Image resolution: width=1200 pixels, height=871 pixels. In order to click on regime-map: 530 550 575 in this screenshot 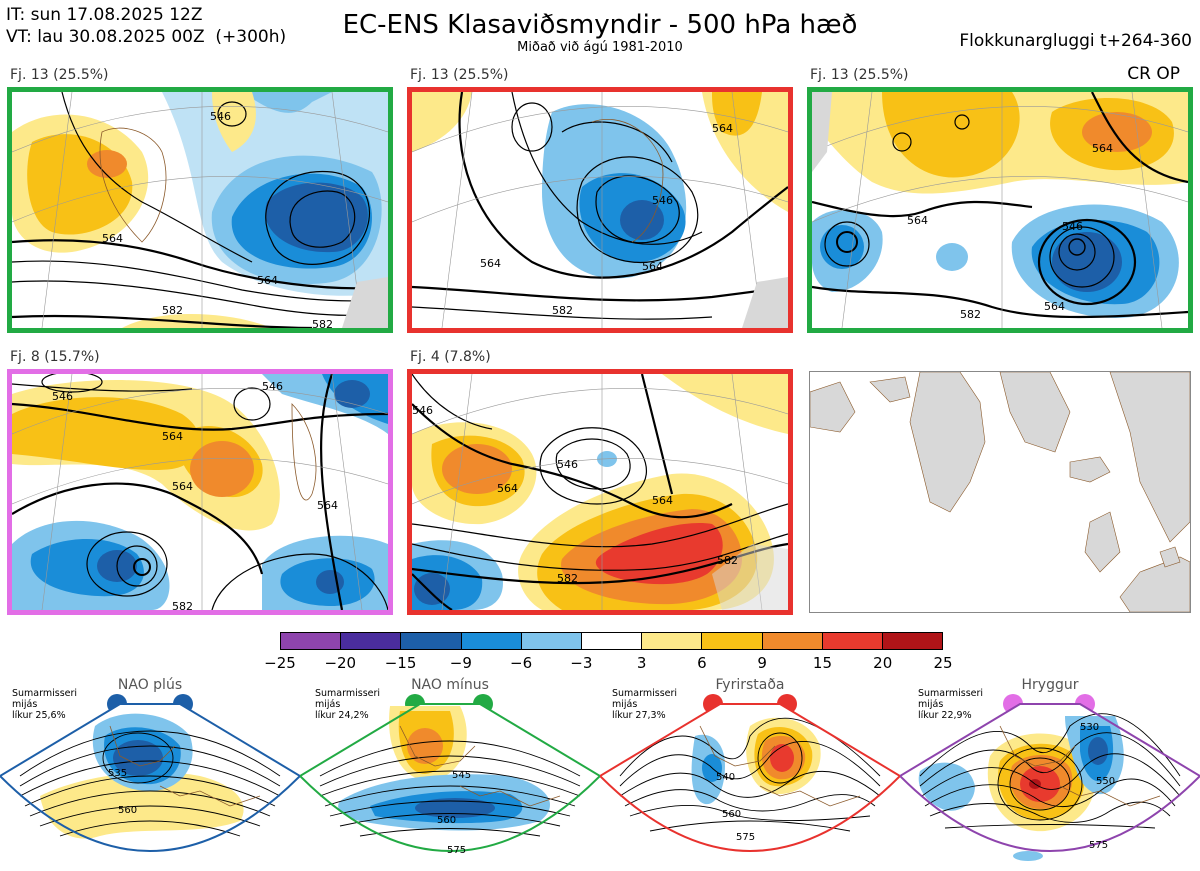, I will do `click(1050, 782)`.